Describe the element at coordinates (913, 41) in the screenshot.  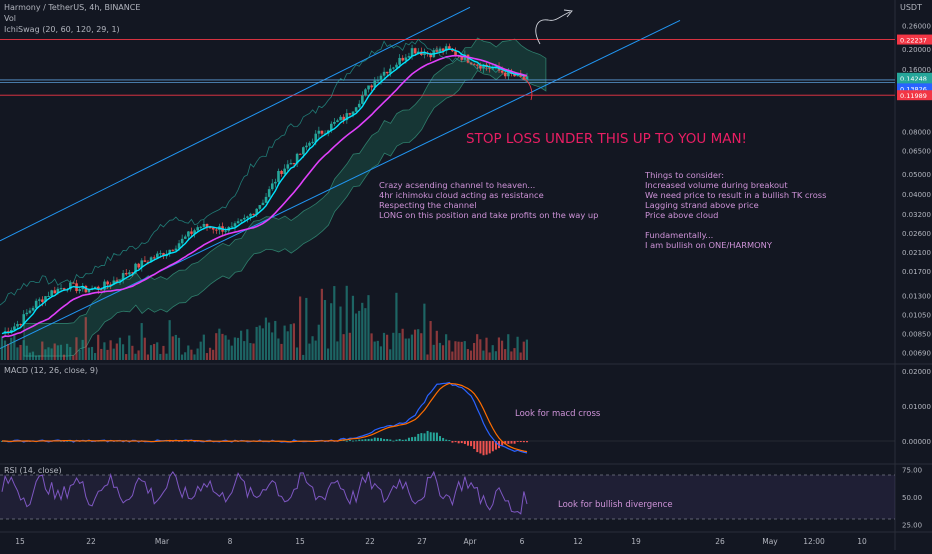
I see `price-tag-label: 0.22237` at that location.